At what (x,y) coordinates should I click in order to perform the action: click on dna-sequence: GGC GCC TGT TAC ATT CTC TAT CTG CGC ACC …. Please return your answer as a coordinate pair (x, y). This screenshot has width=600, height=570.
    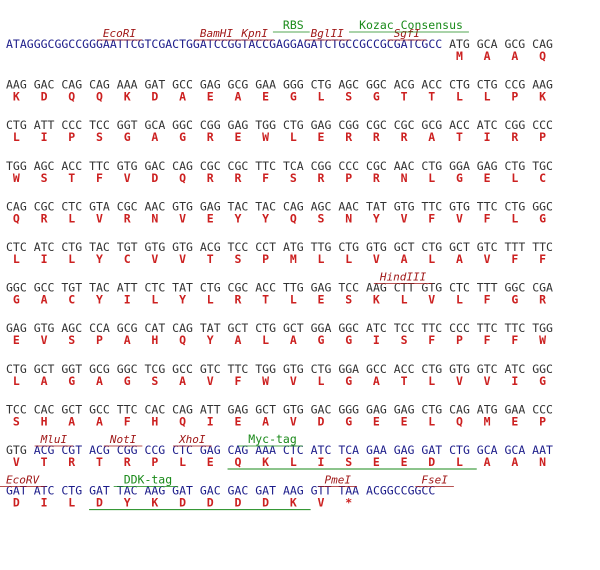
    Looking at the image, I should click on (279, 288).